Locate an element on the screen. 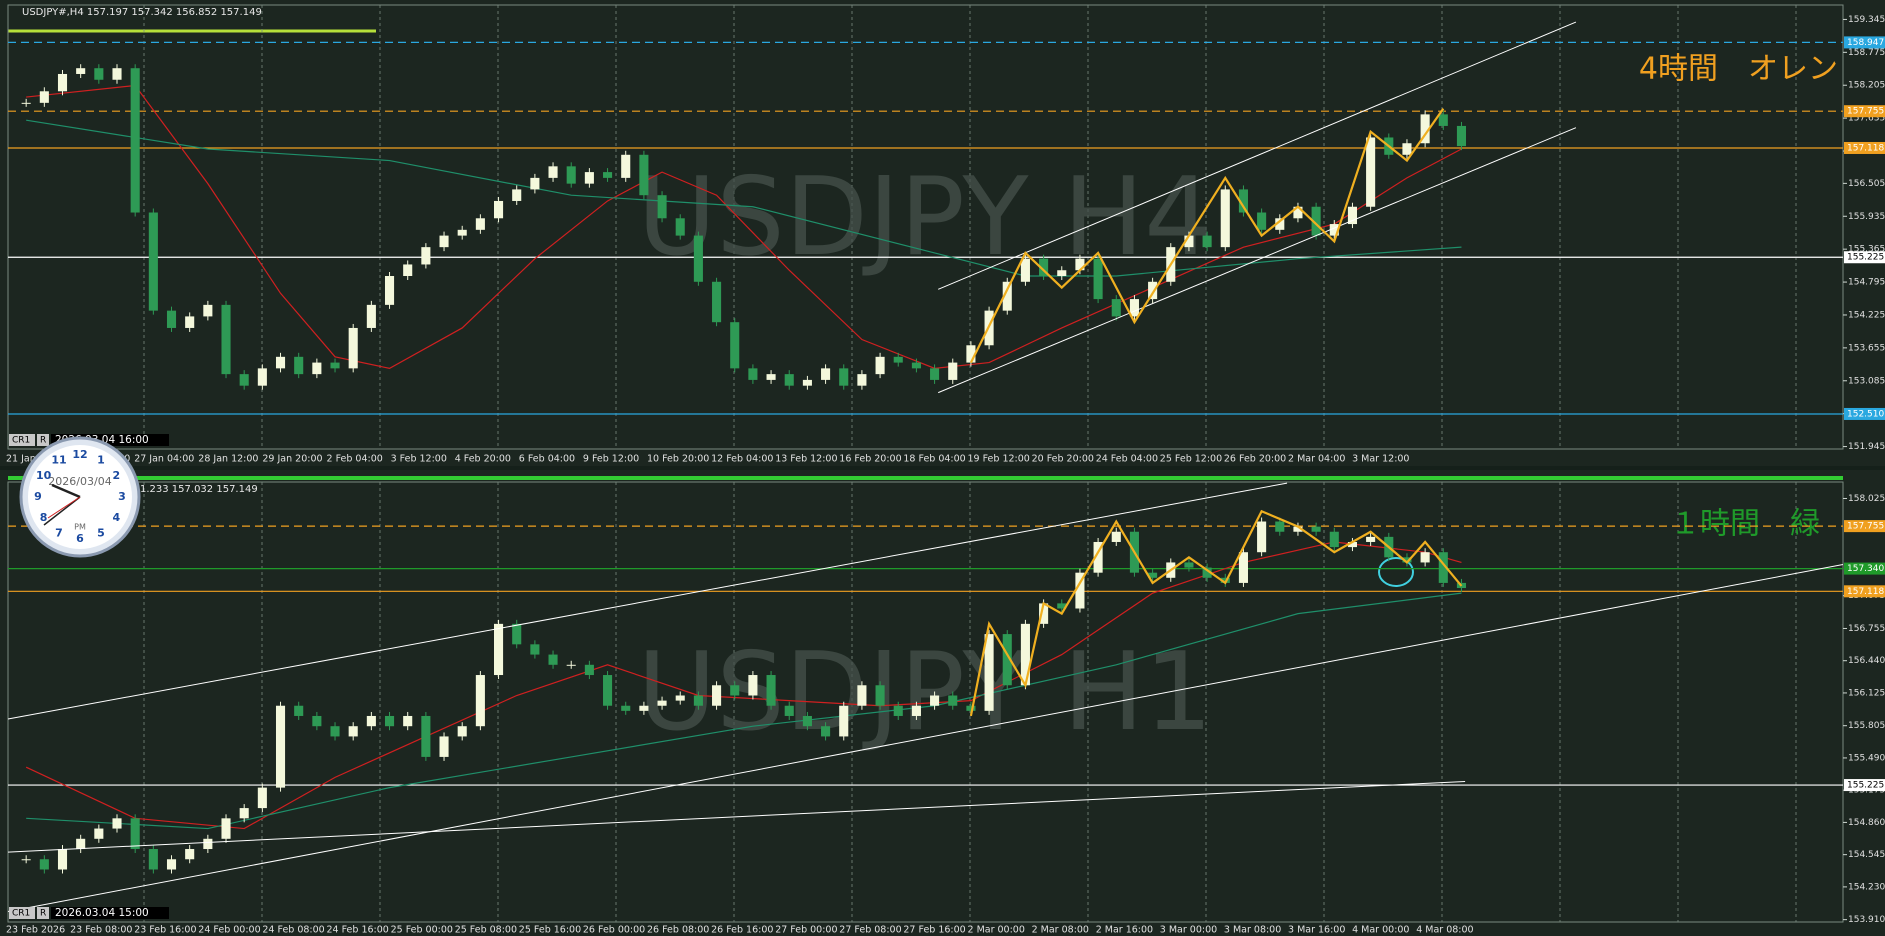 The height and width of the screenshot is (936, 1885). x-tick-label: 3 Mar 00:00 is located at coordinates (1188, 930).